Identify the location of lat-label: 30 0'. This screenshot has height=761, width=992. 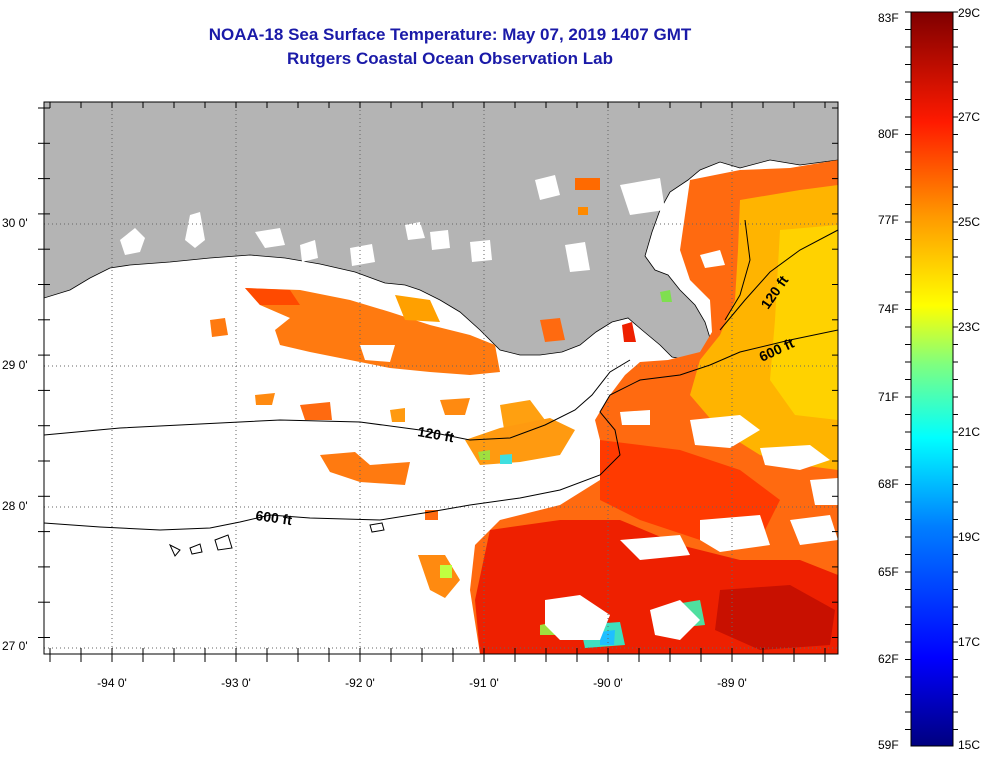
(15, 223).